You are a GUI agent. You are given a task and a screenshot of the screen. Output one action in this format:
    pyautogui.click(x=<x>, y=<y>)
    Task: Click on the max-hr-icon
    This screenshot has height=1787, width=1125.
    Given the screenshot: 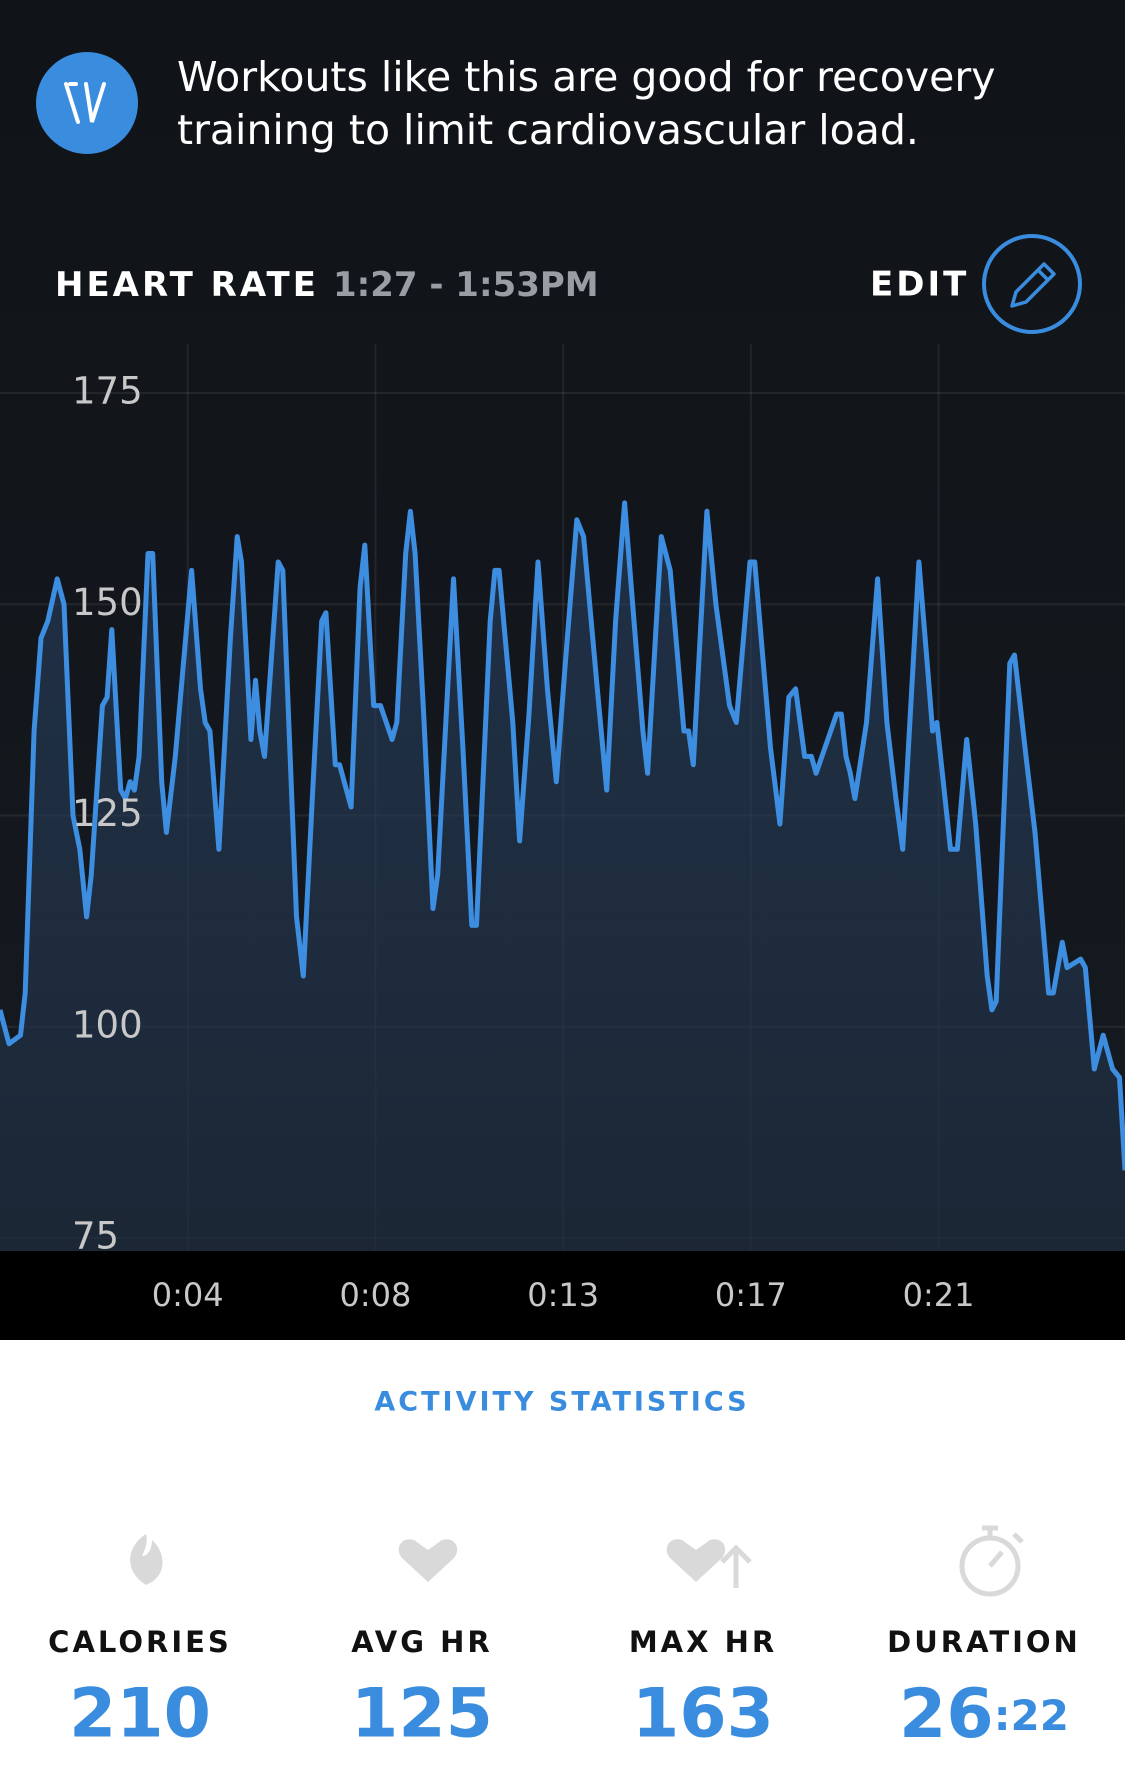 What is the action you would take?
    pyautogui.click(x=709, y=1563)
    